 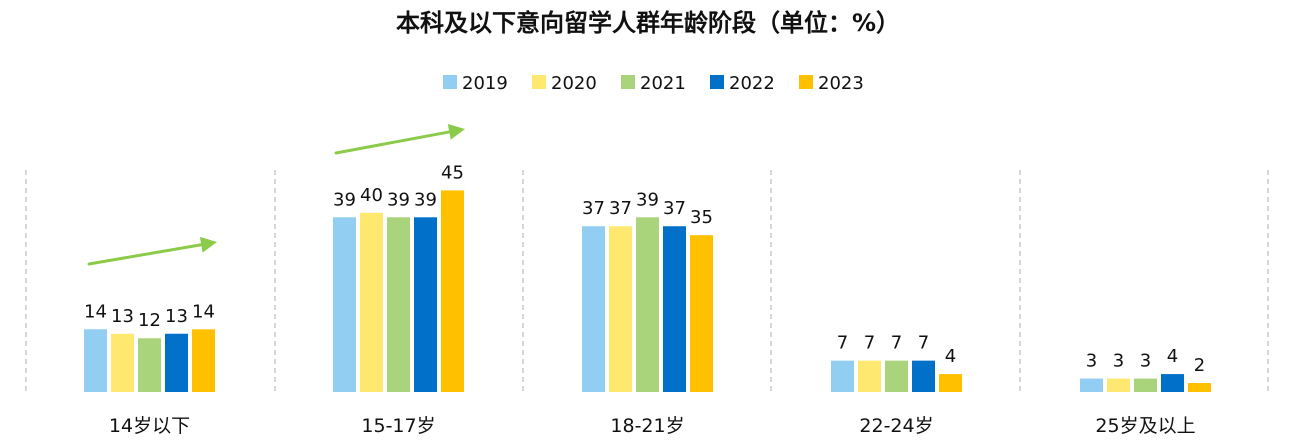 What do you see at coordinates (539, 82) in the screenshot?
I see `legend-swatch-2020` at bounding box center [539, 82].